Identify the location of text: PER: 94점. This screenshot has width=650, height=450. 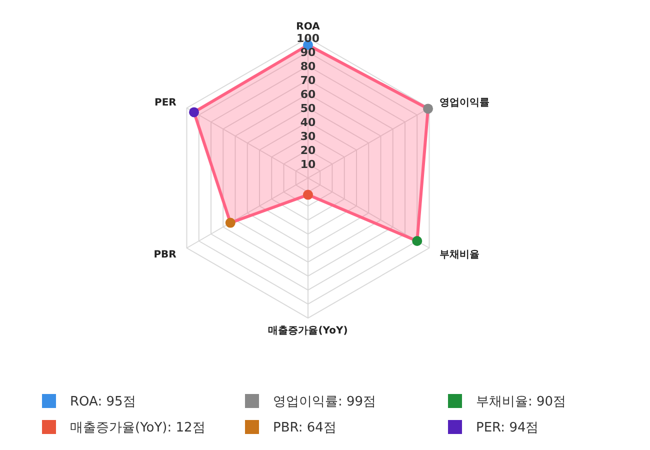
(507, 428).